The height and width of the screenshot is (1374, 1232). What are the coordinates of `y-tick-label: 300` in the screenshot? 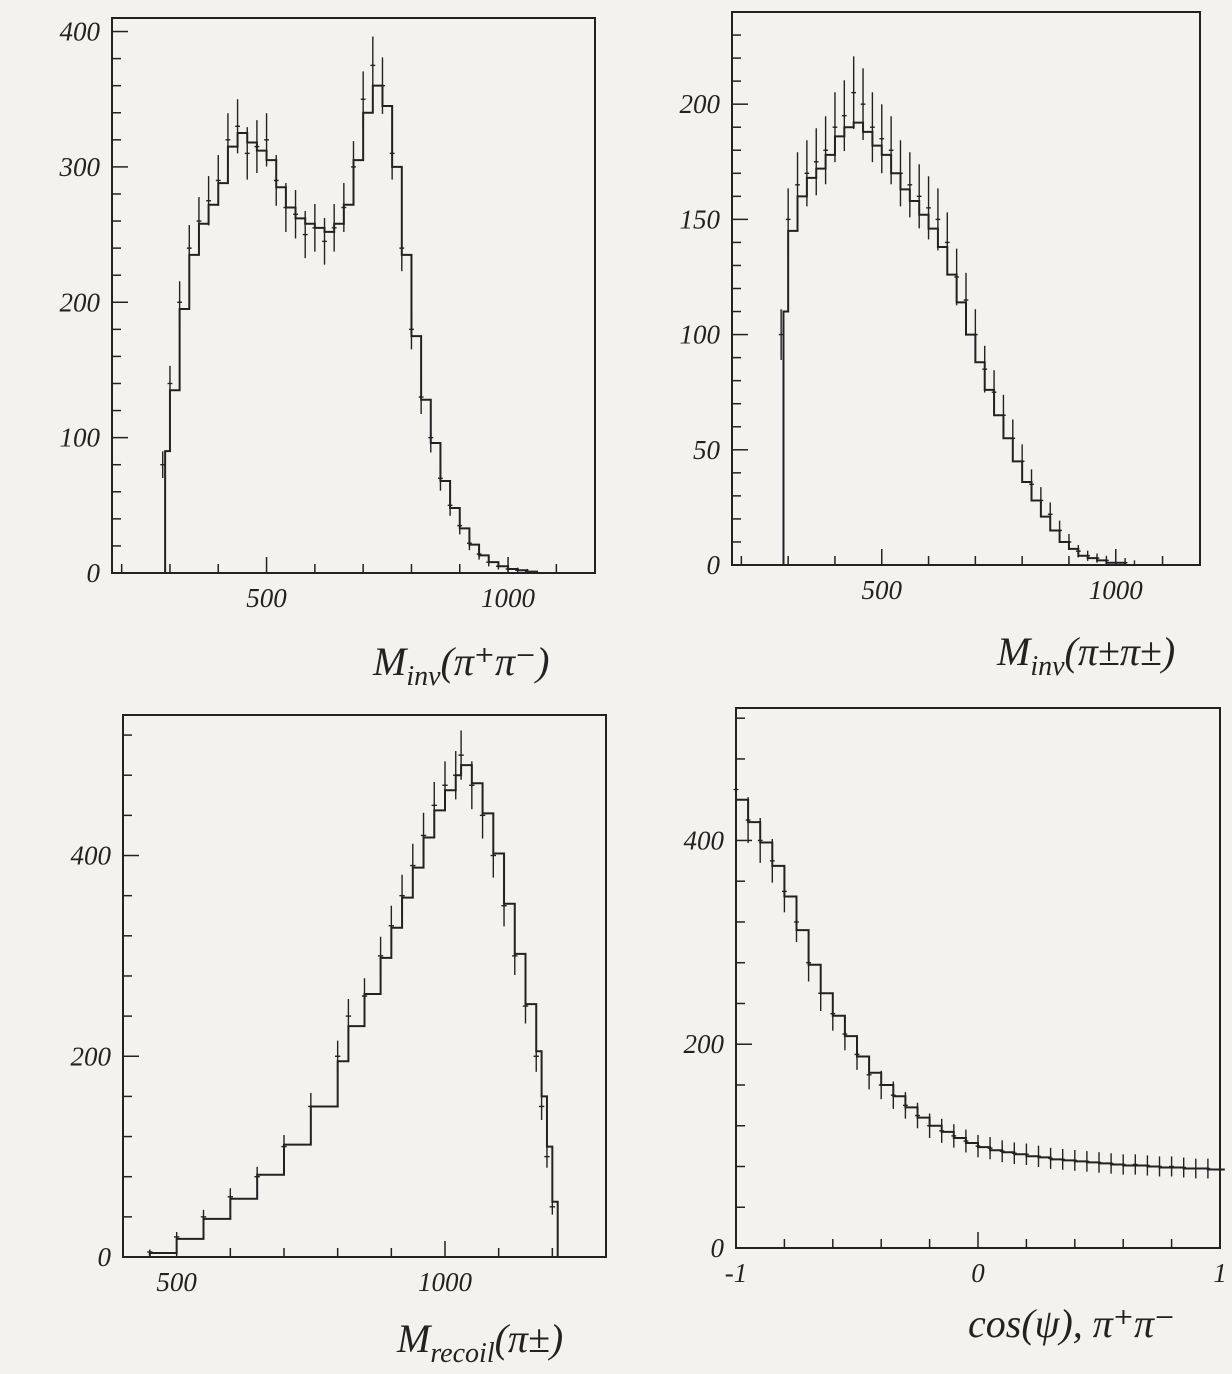 It's located at (80, 167).